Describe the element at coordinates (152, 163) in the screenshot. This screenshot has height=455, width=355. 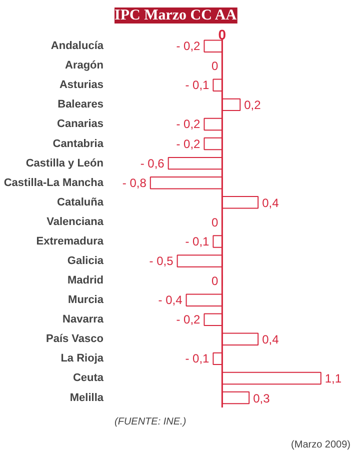
I see `data-label: - 0,6` at that location.